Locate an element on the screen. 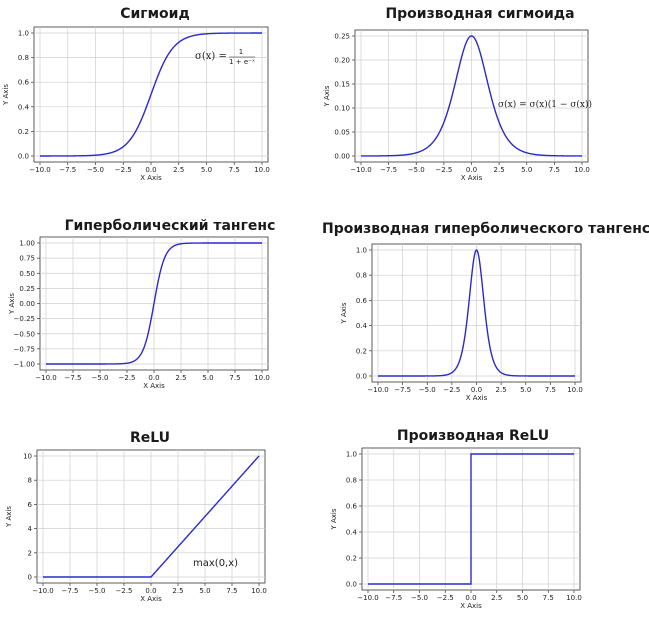 The height and width of the screenshot is (624, 649). y-tick-label: 0.75 is located at coordinates (27, 259).